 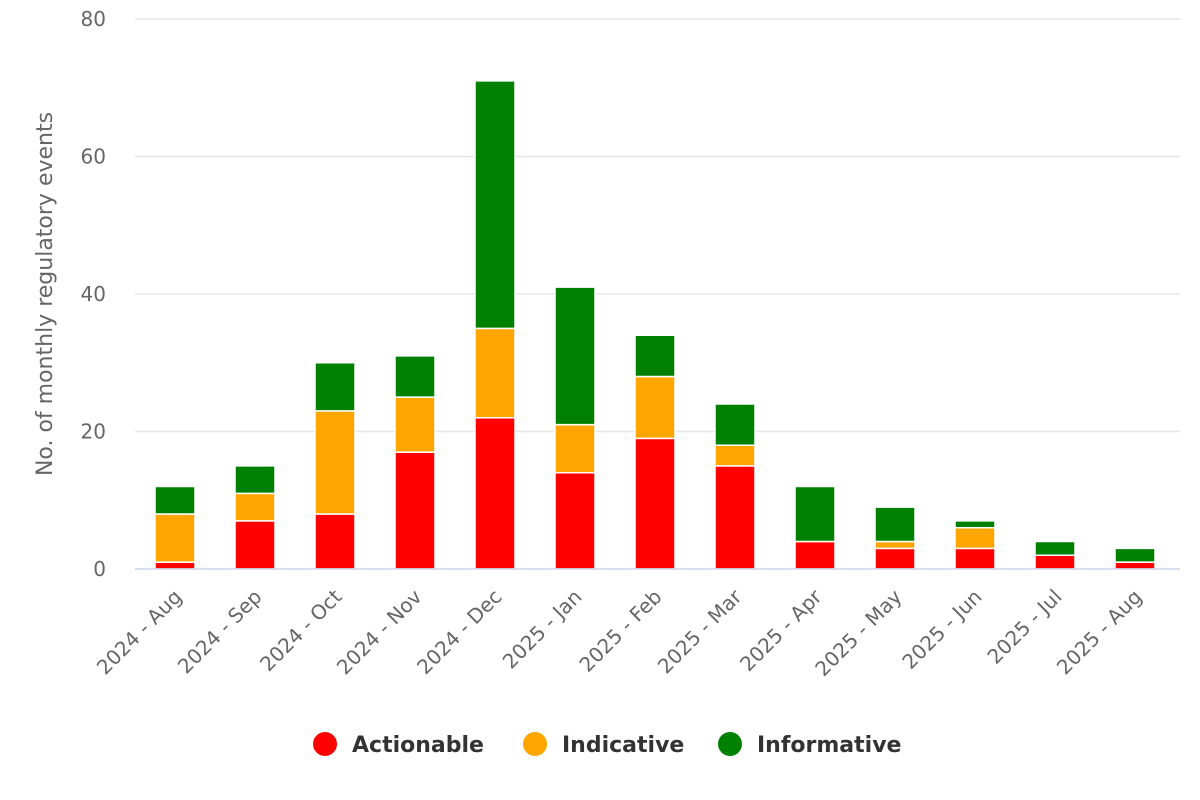 I want to click on y-axis-ticks: 0 20 40 60 80, so click(x=93, y=294).